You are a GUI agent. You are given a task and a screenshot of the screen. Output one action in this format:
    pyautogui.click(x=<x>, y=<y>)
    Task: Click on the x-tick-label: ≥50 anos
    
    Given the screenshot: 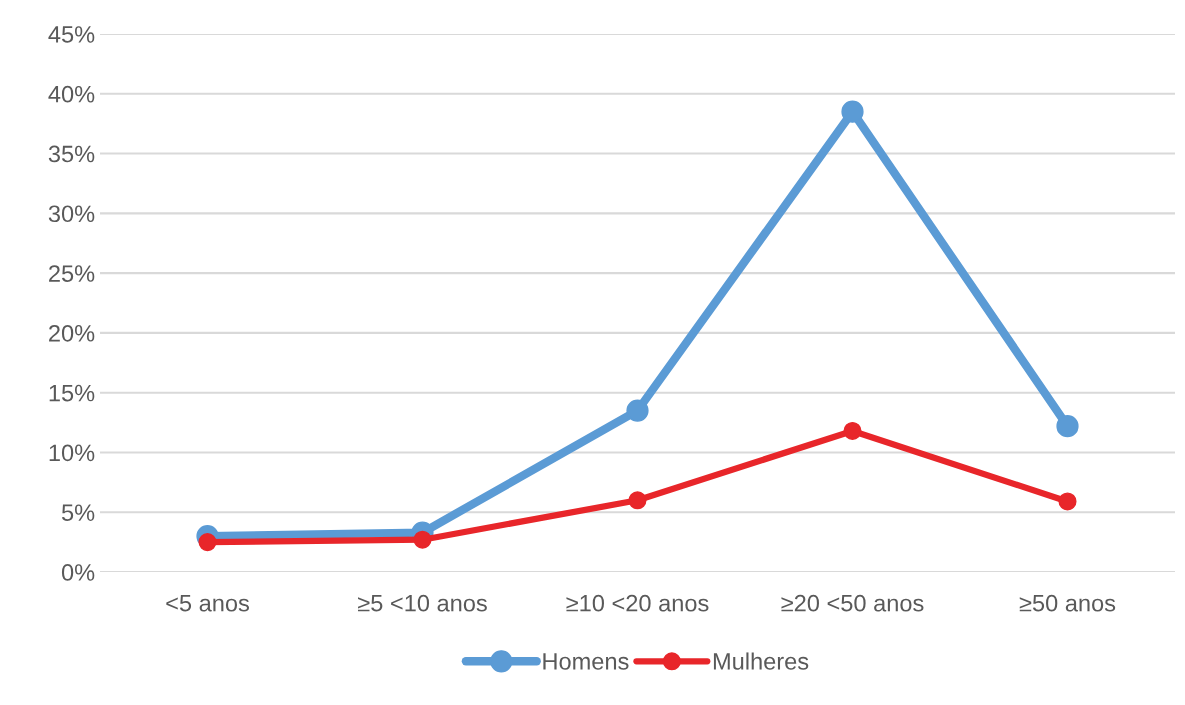 What is the action you would take?
    pyautogui.click(x=1067, y=603)
    